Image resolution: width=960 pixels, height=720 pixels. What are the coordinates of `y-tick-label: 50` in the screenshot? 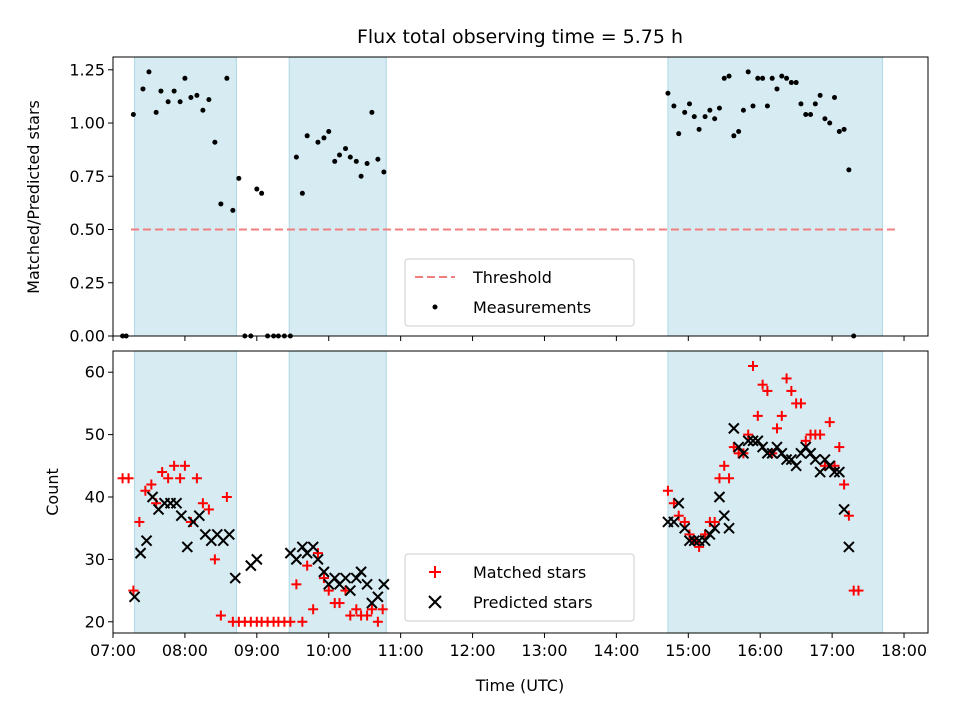 It's located at (95, 434).